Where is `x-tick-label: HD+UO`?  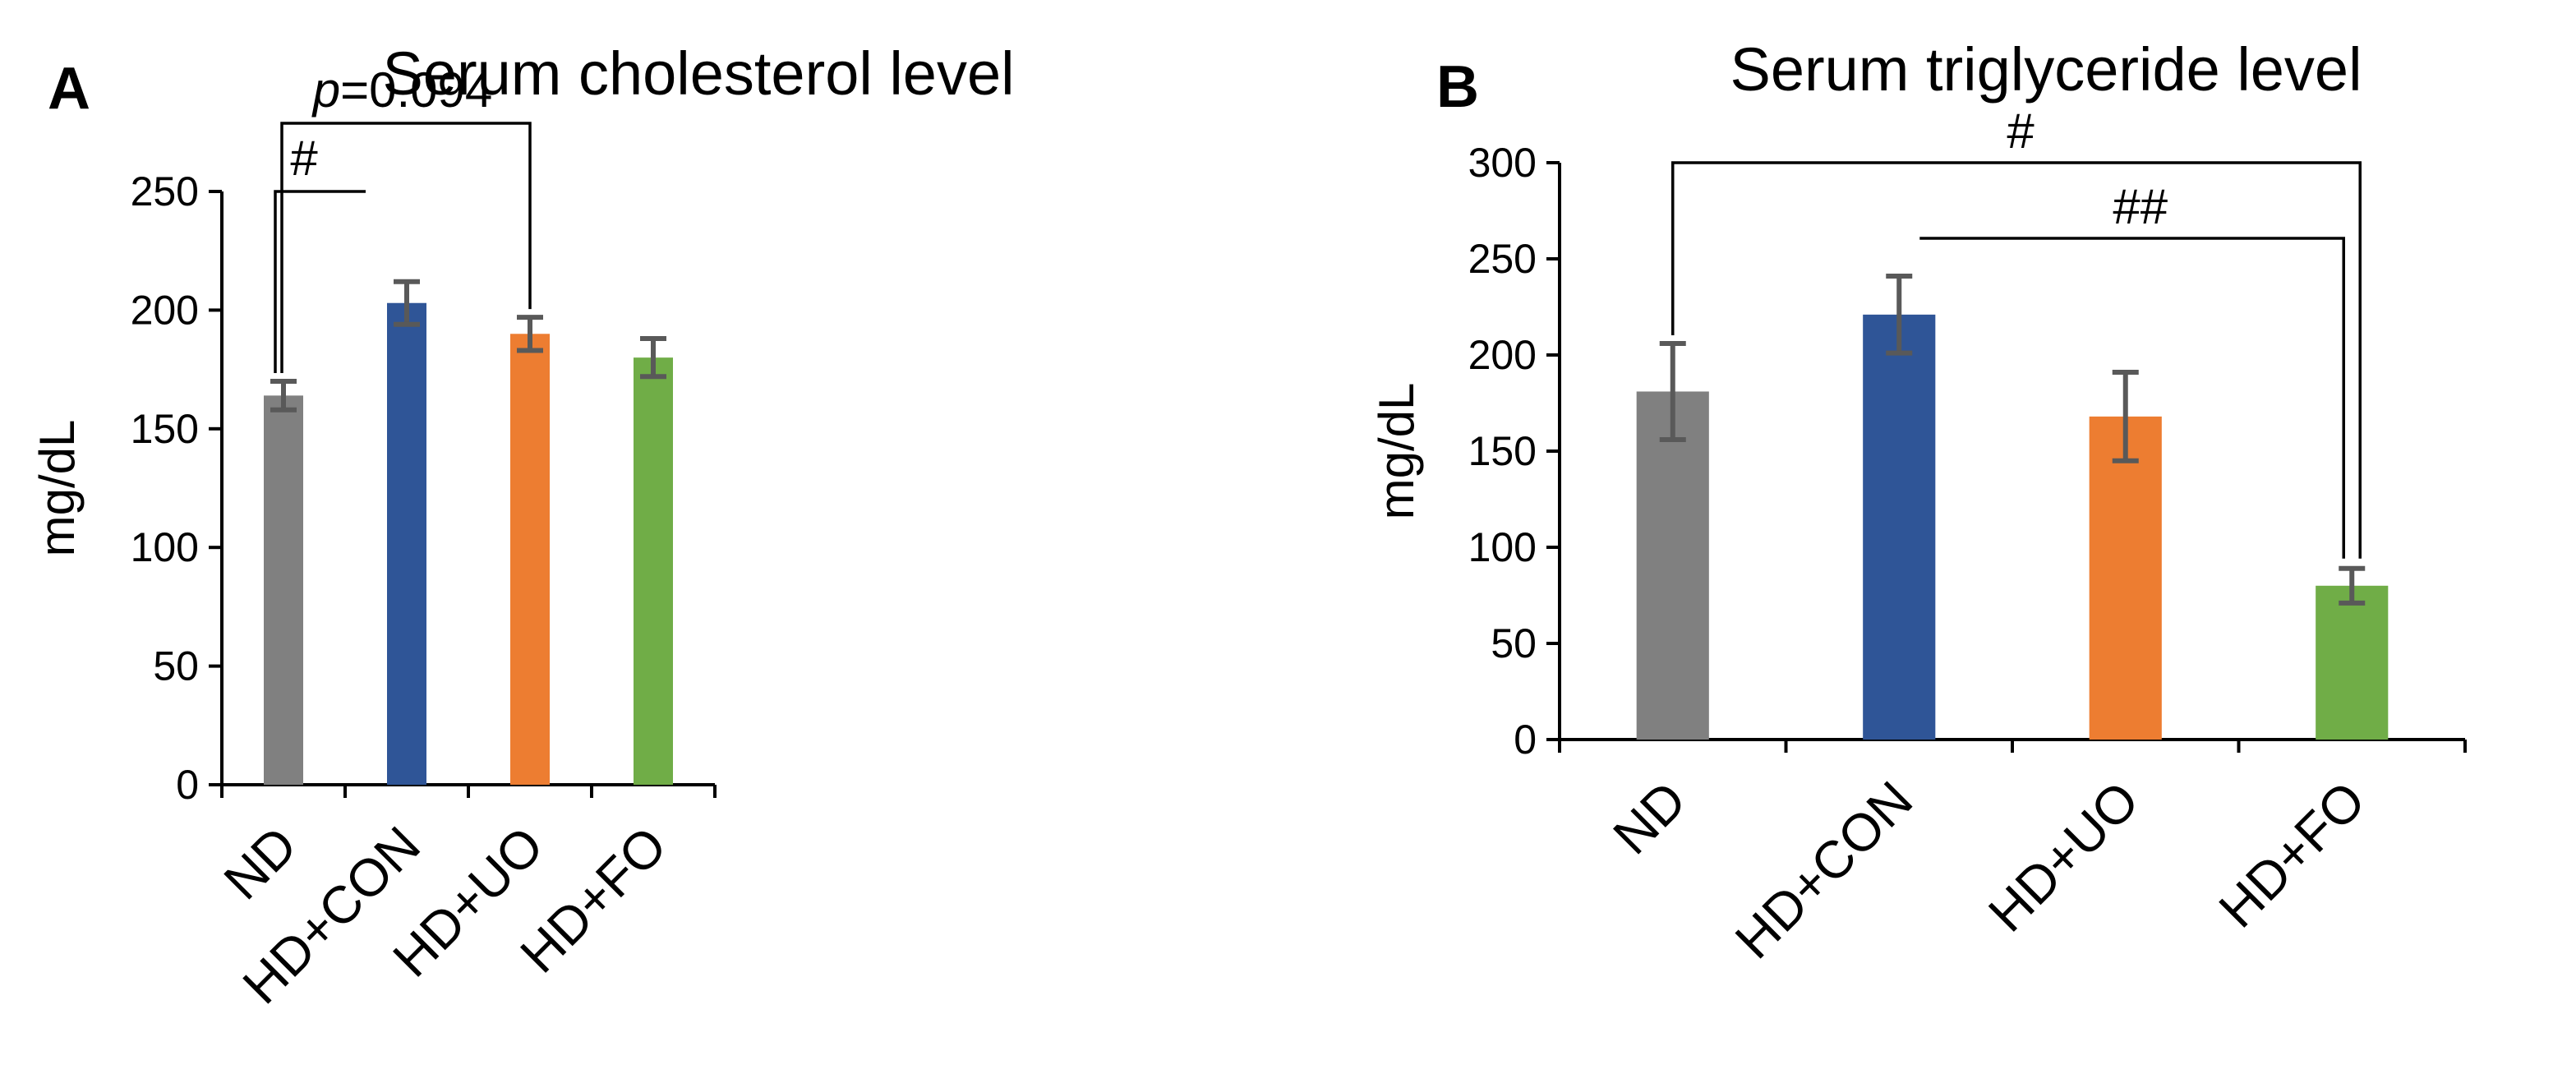
x-tick-label: HD+UO is located at coordinates (2063, 857).